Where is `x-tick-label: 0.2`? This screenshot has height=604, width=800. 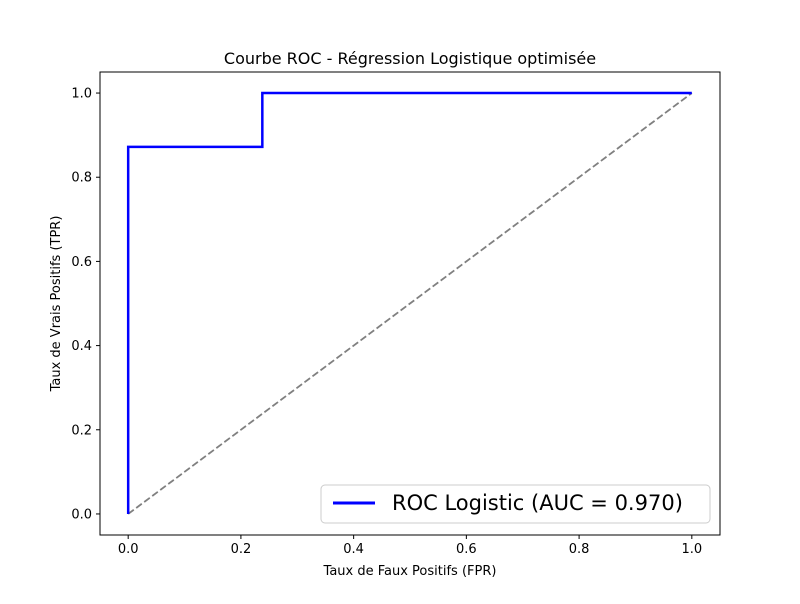 x-tick-label: 0.2 is located at coordinates (241, 549).